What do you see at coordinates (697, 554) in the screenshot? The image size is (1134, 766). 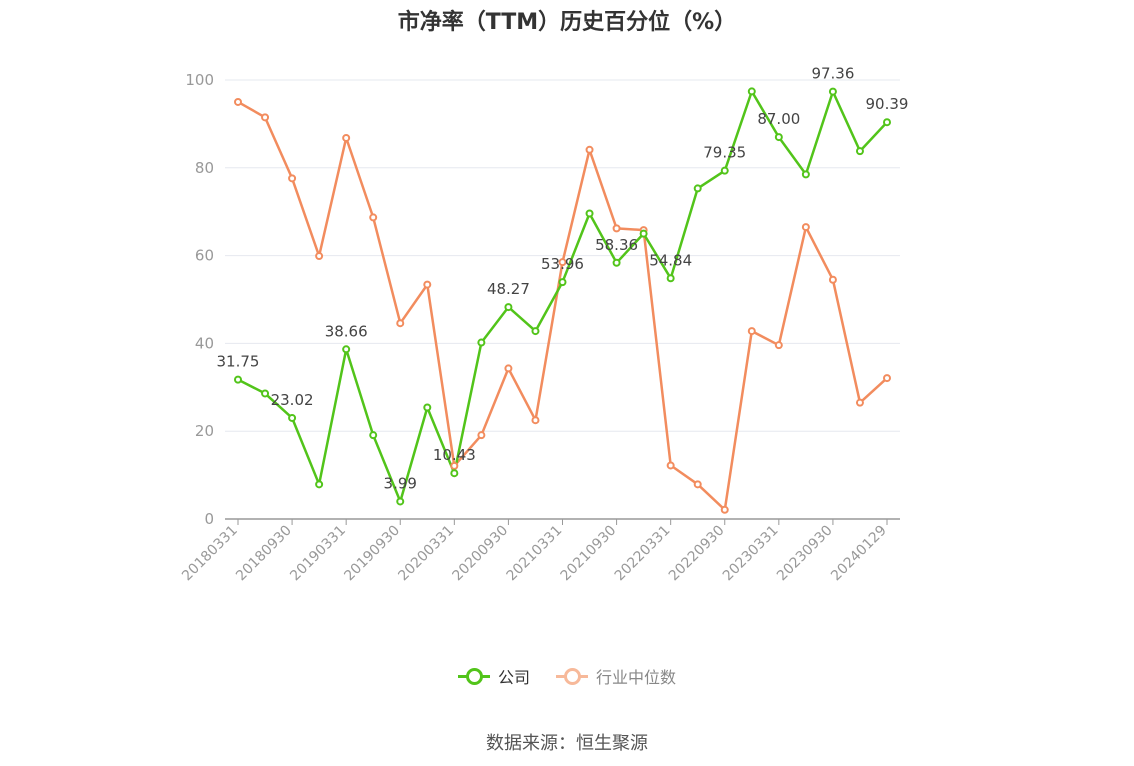 I see `x-tick-label: 20220930` at bounding box center [697, 554].